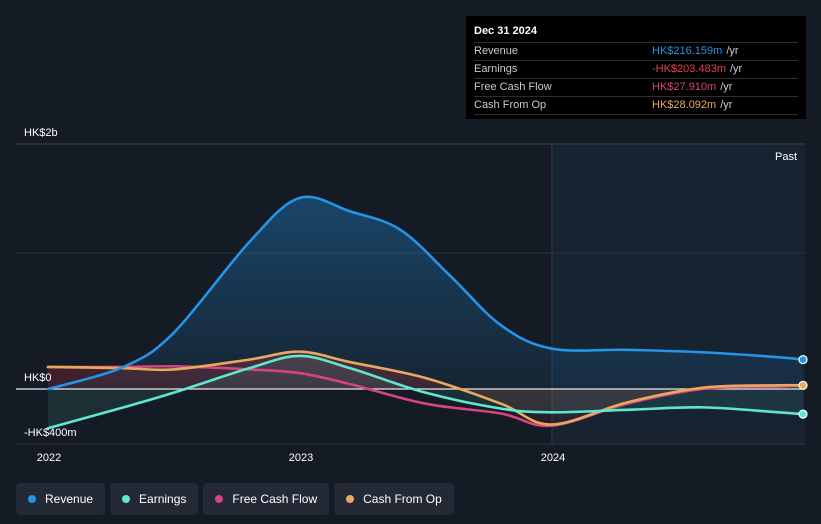  I want to click on tooltip-label: Free Cash Flow, so click(513, 87).